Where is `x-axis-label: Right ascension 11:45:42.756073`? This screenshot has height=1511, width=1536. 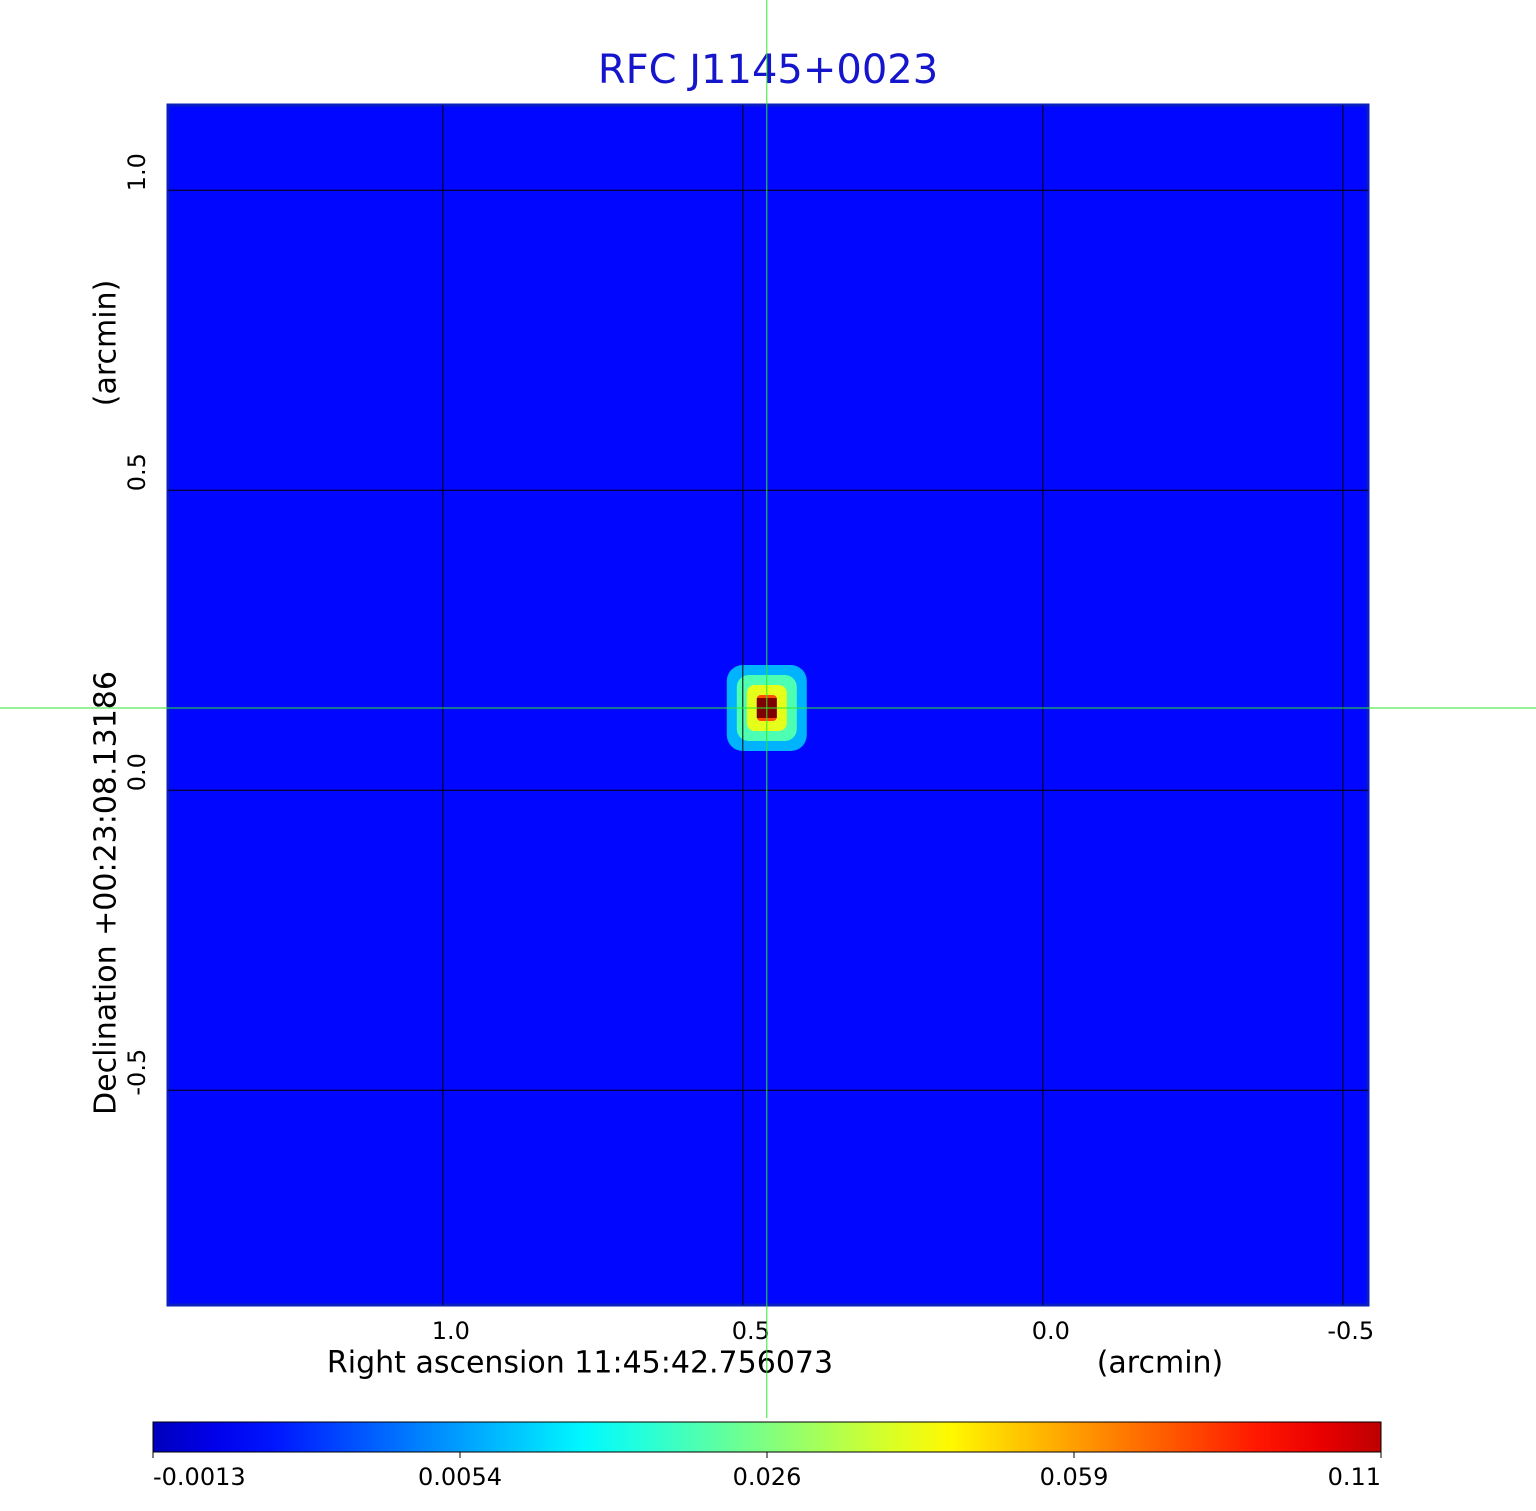
x-axis-label: Right ascension 11:45:42.756073 is located at coordinates (580, 1363).